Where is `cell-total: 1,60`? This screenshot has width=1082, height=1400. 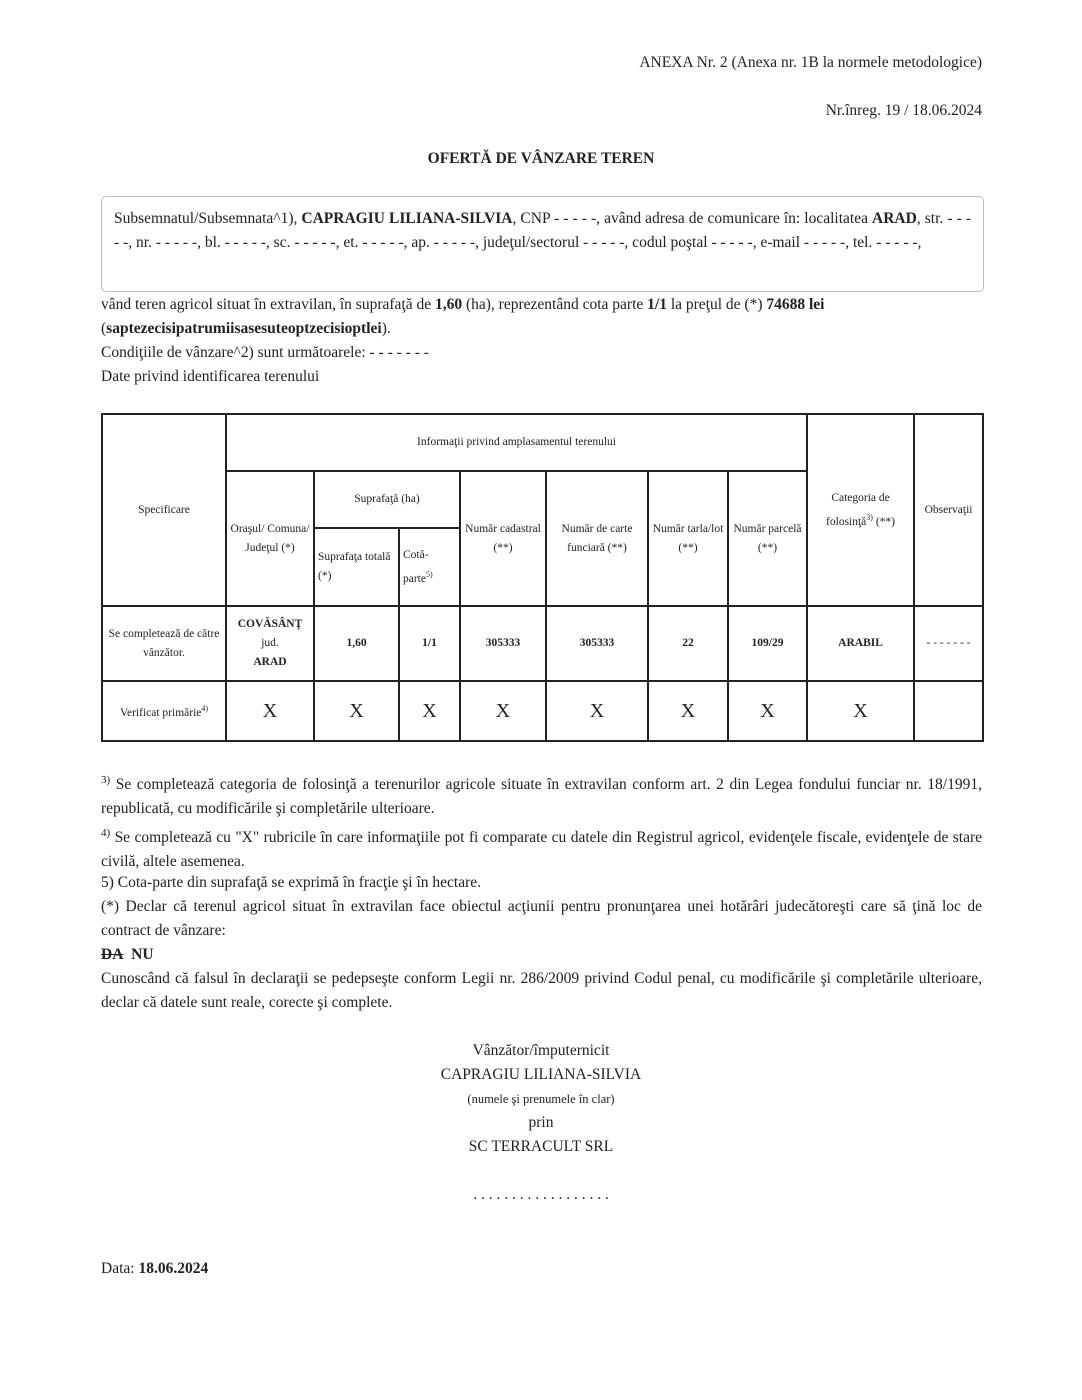
cell-total: 1,60 is located at coordinates (356, 643).